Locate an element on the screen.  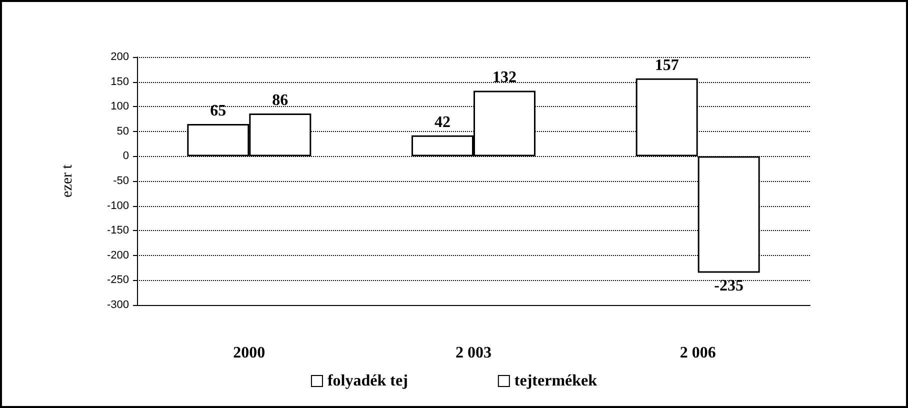
y-tick-label: -250 is located at coordinates (117, 280).